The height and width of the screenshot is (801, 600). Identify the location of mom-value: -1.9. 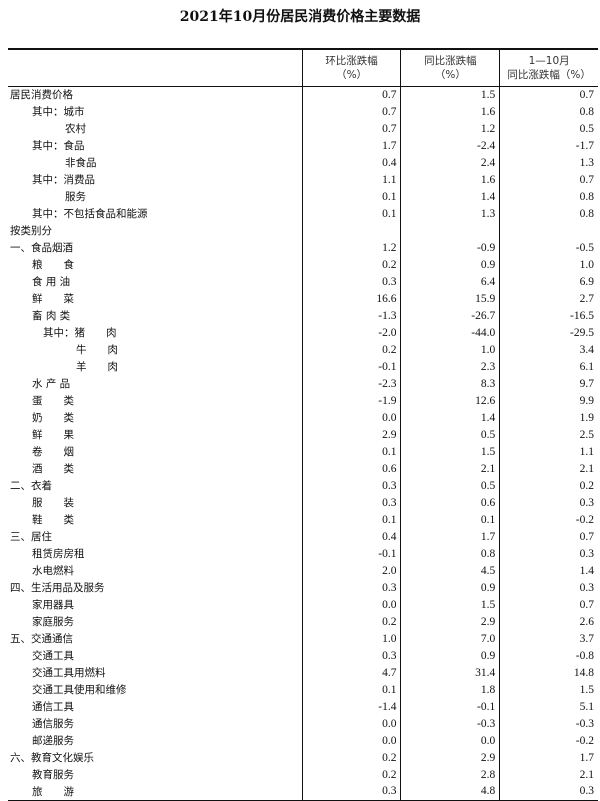
(351, 400).